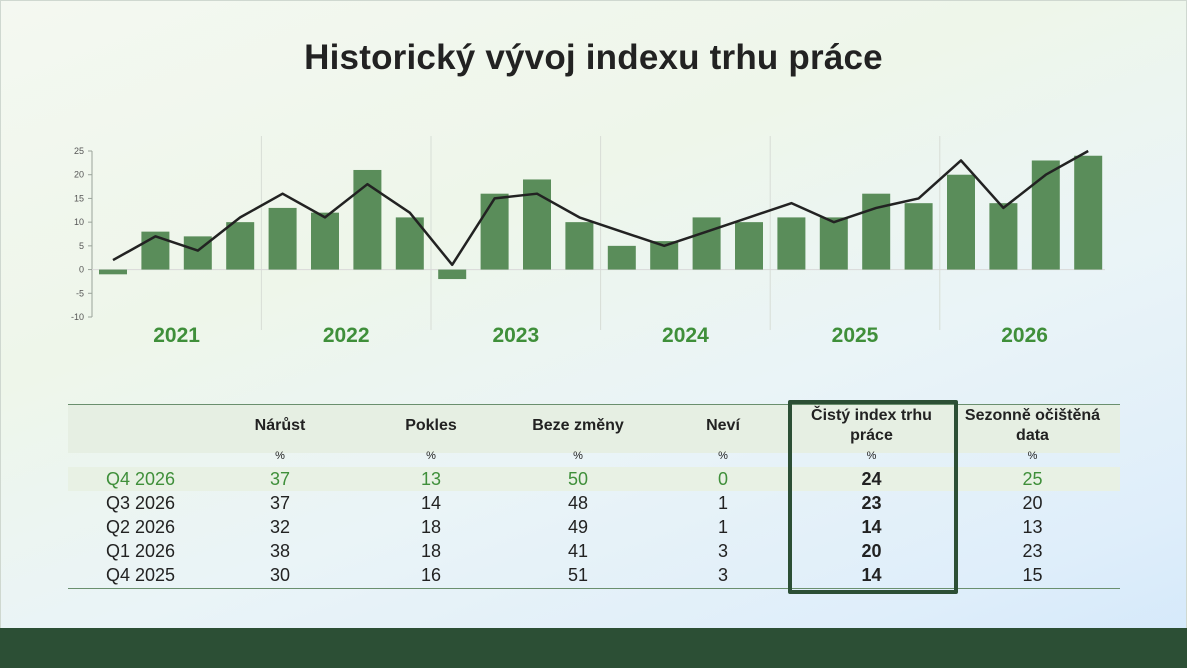 This screenshot has height=668, width=1187. What do you see at coordinates (176, 335) in the screenshot?
I see `group-label: 2021` at bounding box center [176, 335].